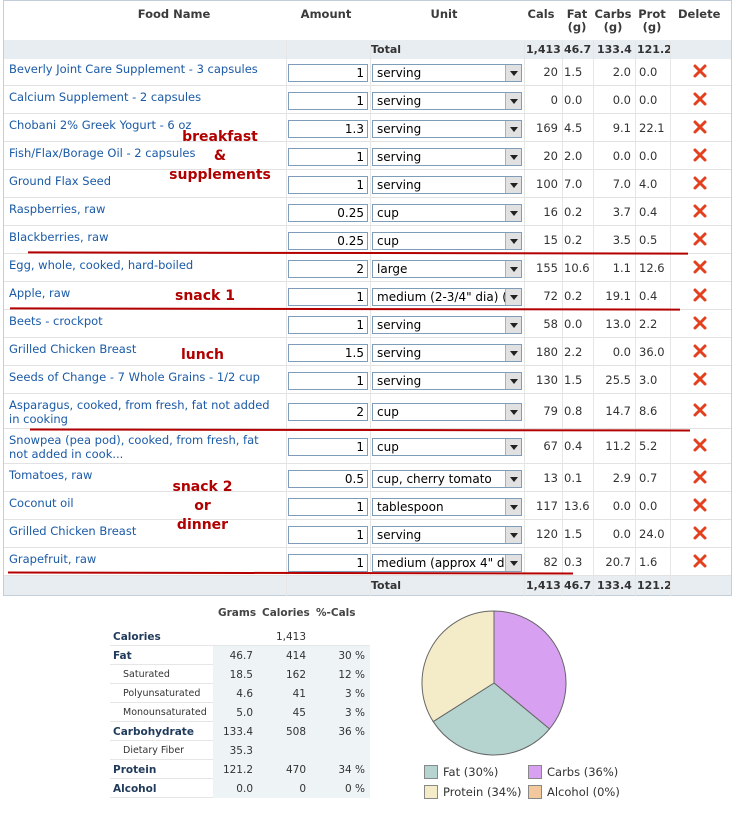  What do you see at coordinates (447, 297) in the screenshot?
I see `unit-select: medium (2-3/4" dia) (a` at bounding box center [447, 297].